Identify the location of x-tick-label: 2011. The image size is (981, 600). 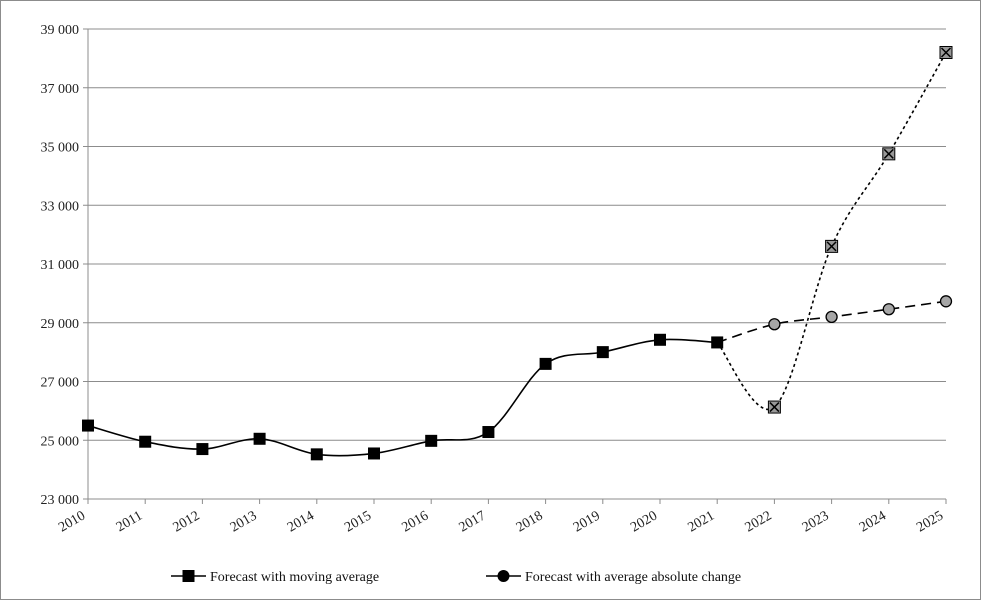
(129, 521).